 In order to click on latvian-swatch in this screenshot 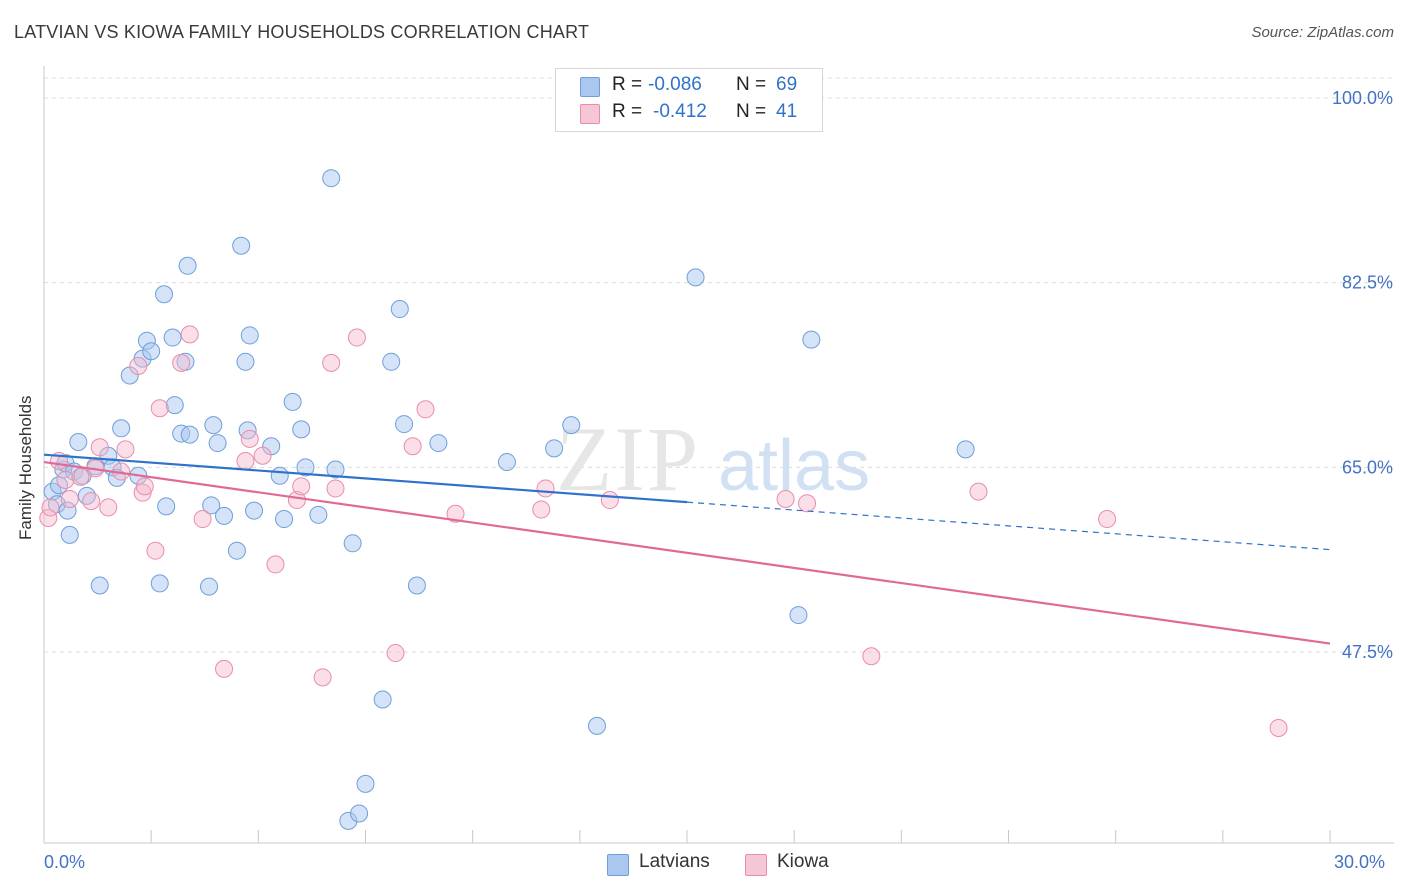, I will do `click(590, 87)`.